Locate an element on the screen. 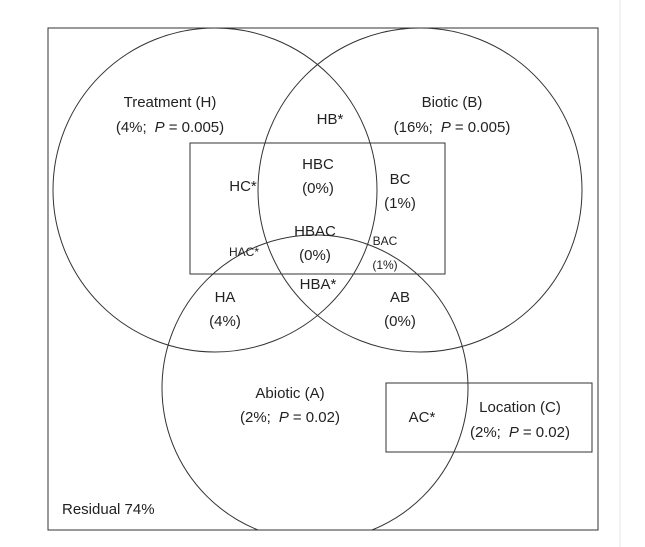 The image size is (645, 547). location-box is located at coordinates (317, 208).